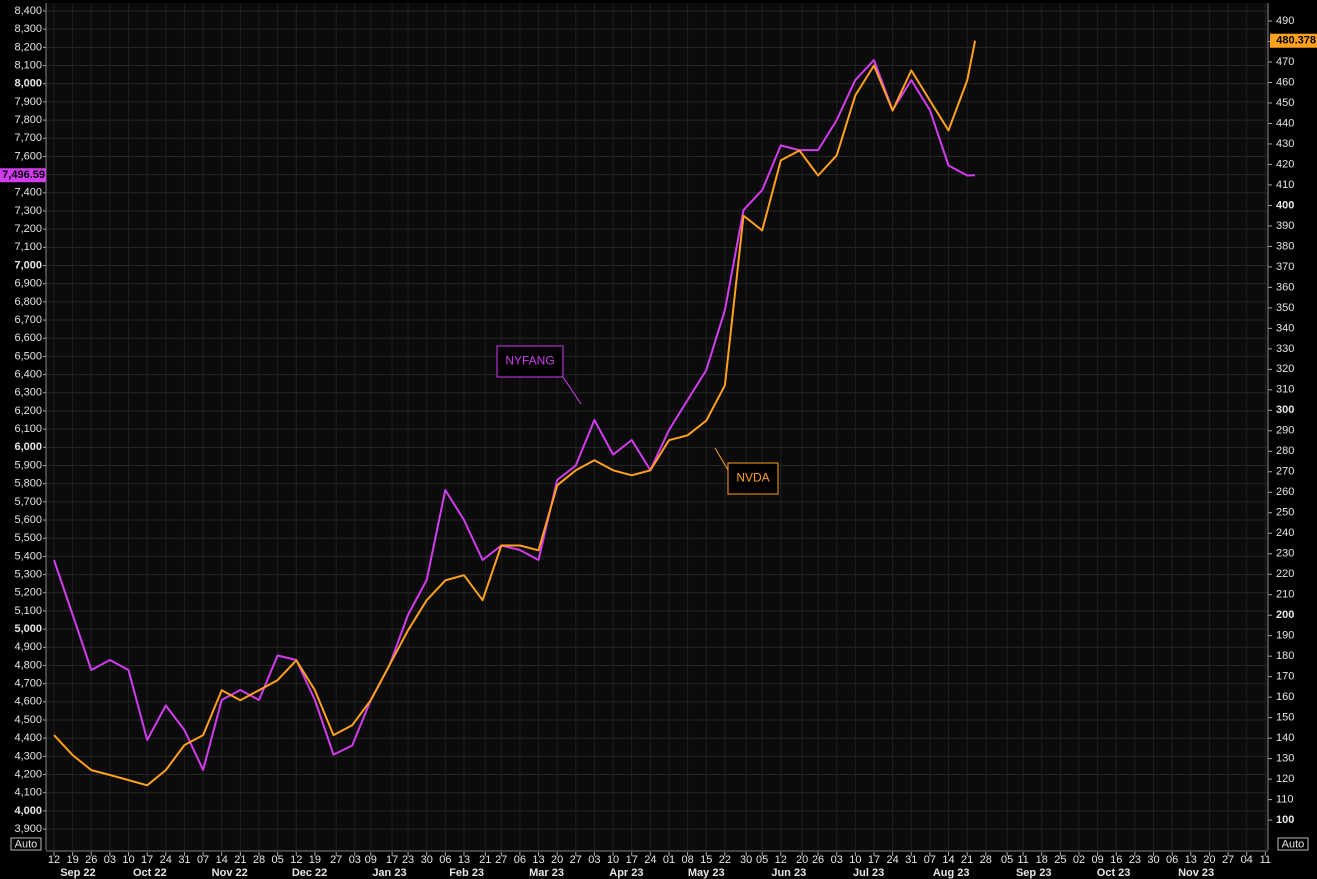 Image resolution: width=1317 pixels, height=879 pixels. I want to click on y-tick-label: 7,400, so click(28, 193).